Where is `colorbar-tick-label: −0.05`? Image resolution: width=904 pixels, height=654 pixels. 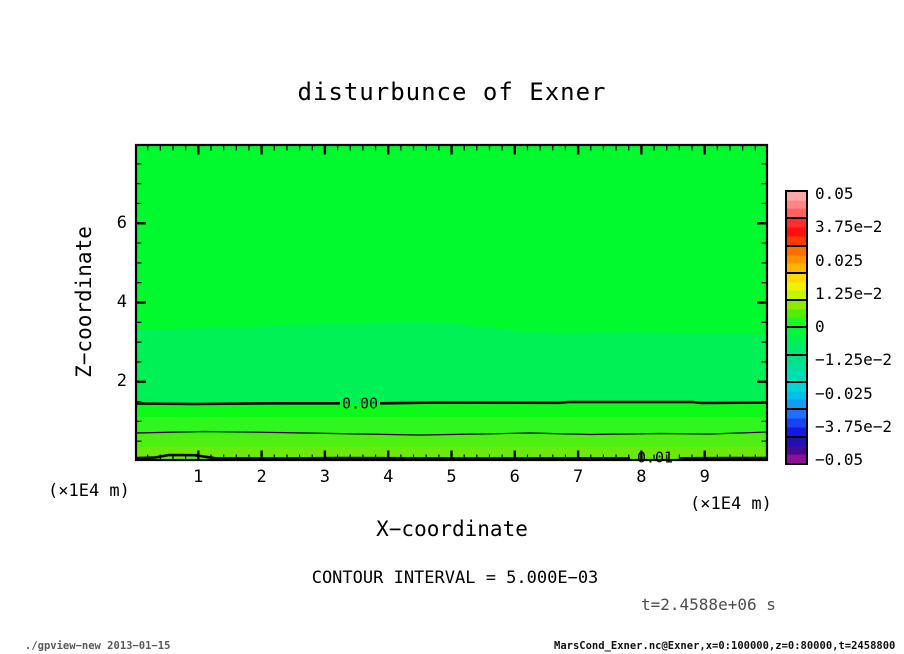
colorbar-tick-label: −0.05 is located at coordinates (839, 459).